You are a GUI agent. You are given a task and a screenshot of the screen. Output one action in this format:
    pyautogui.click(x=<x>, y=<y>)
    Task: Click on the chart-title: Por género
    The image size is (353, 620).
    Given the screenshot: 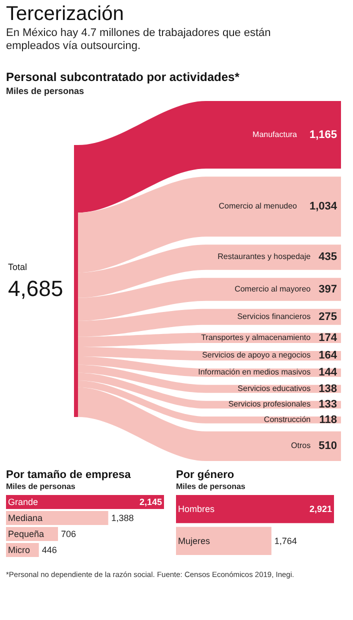 What is the action you would take?
    pyautogui.click(x=205, y=475)
    